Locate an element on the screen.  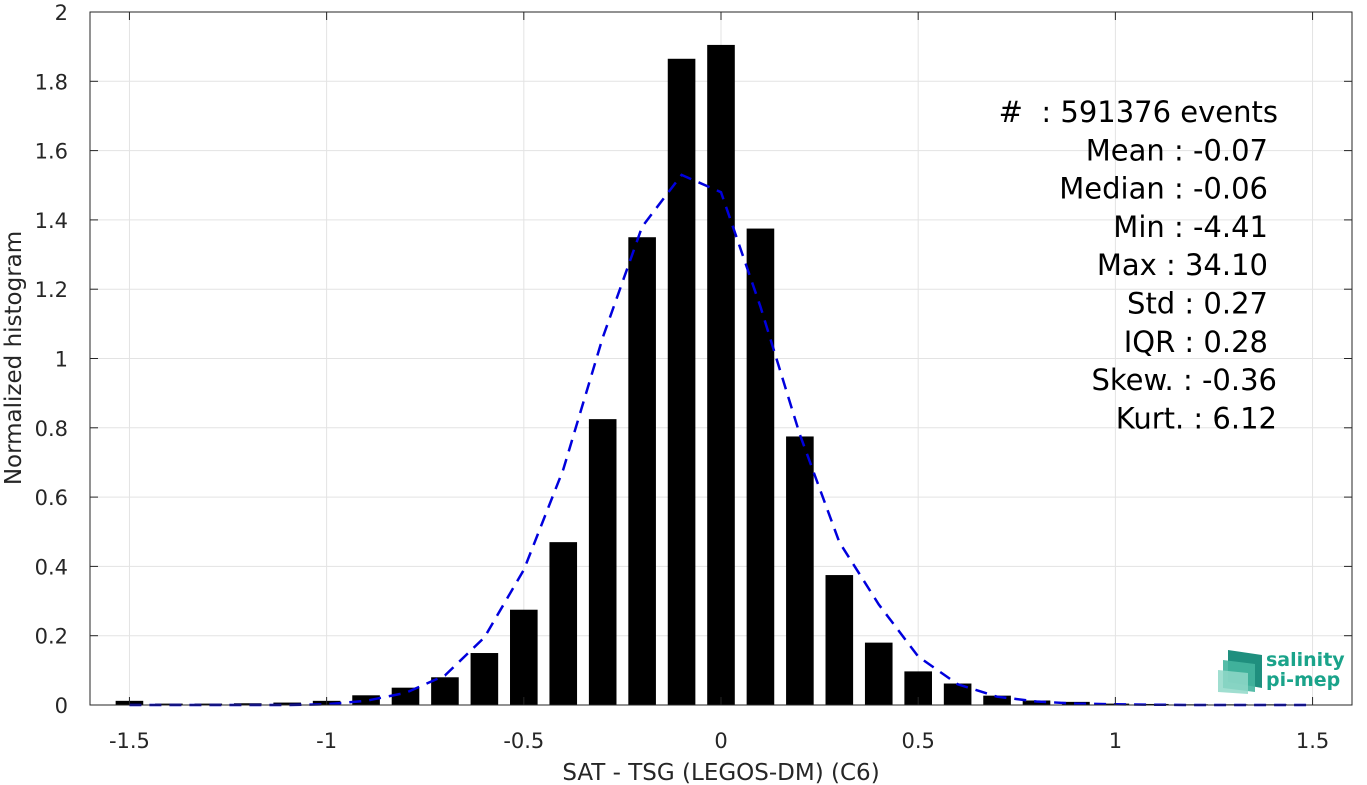
stat-line: Max : 34.10 is located at coordinates (1182, 265).